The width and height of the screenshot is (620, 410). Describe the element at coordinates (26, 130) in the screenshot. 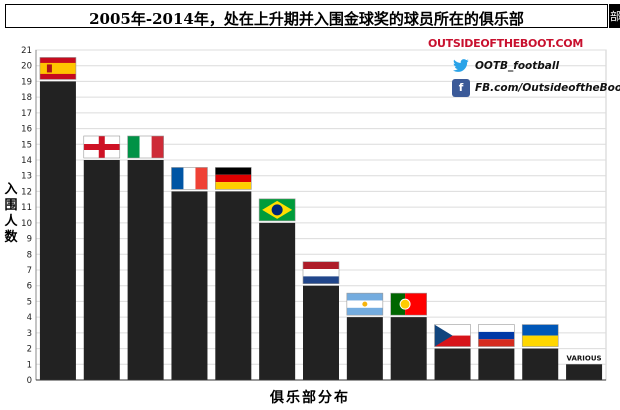

I see `y-tick-label: 16` at that location.